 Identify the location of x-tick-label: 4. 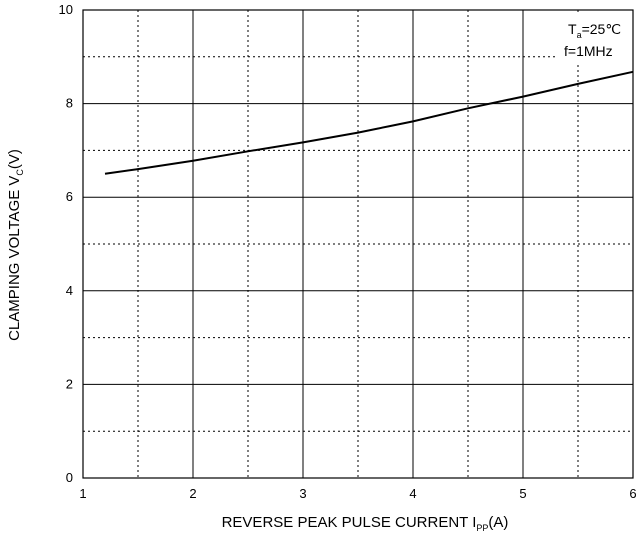
(412, 493).